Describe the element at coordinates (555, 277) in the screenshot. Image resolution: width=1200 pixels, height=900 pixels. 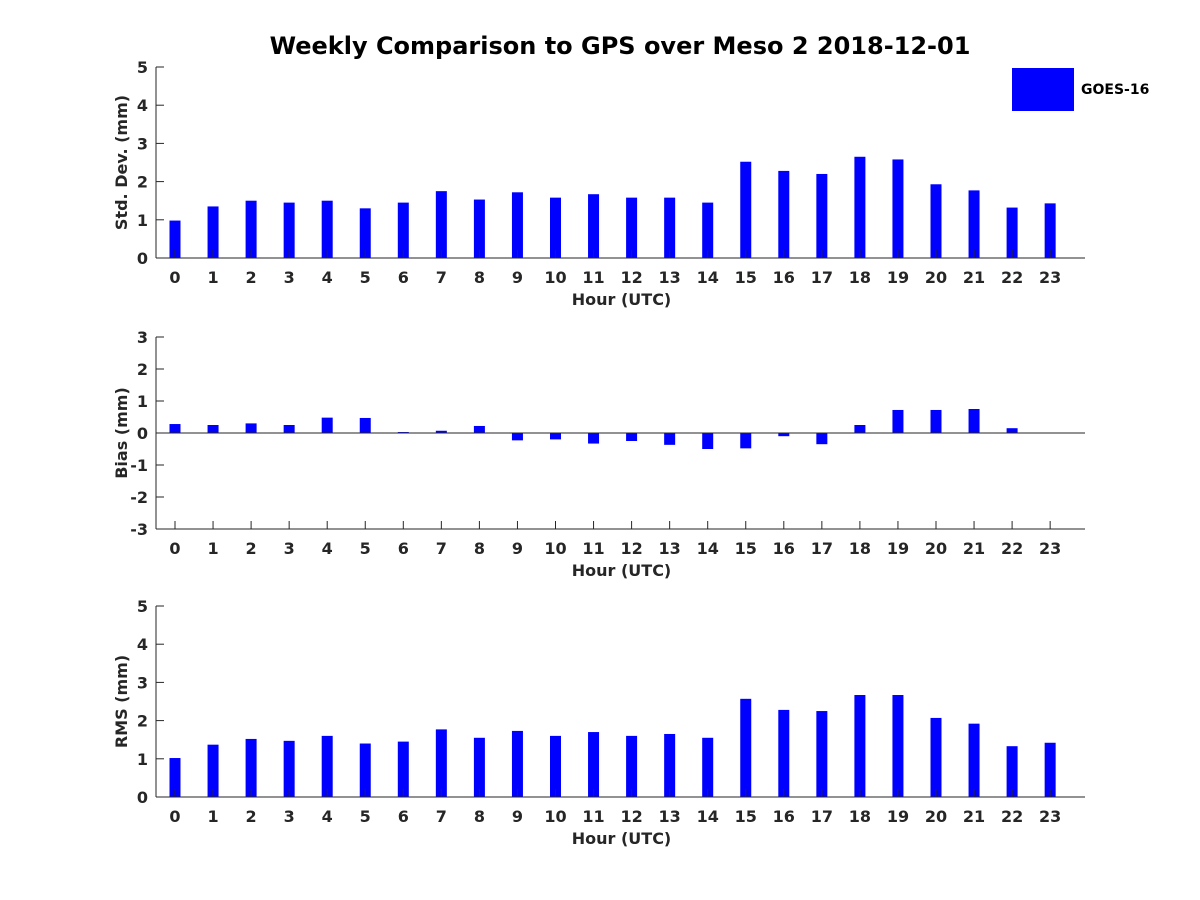
I see `x-tick-label-std-dev-10: 10` at that location.